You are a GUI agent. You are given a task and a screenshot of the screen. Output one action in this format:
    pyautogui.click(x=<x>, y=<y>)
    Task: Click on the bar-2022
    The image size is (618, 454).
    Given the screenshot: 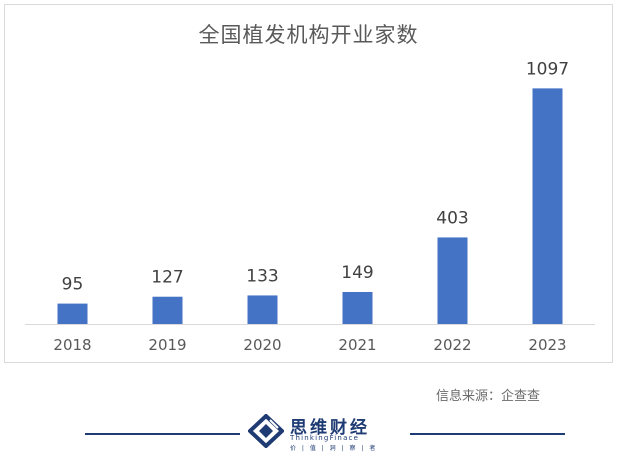 What is the action you would take?
    pyautogui.click(x=452, y=280)
    